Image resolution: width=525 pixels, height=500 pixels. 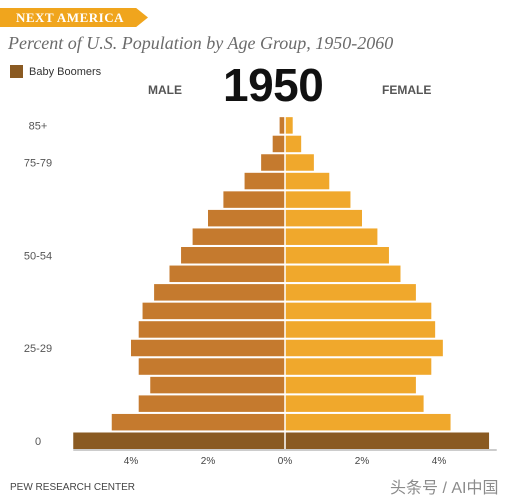 What do you see at coordinates (273, 85) in the screenshot?
I see `year-label: 1950` at bounding box center [273, 85].